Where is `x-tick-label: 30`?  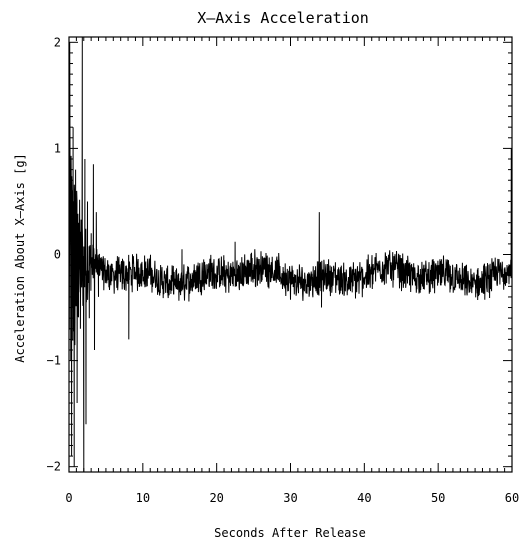
x-tick-label: 30 is located at coordinates (290, 498).